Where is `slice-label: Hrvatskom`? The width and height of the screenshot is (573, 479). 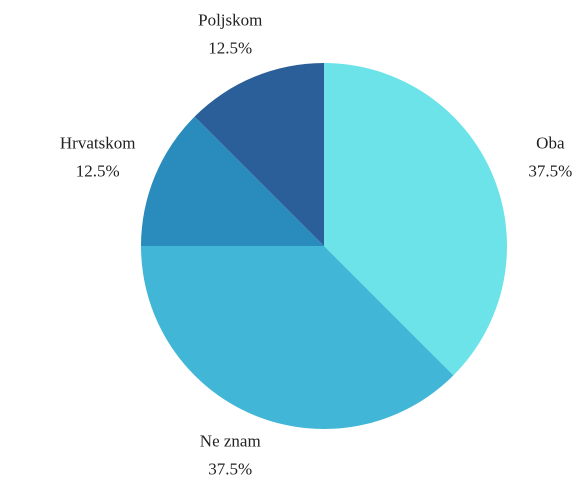 slice-label: Hrvatskom is located at coordinates (98, 143).